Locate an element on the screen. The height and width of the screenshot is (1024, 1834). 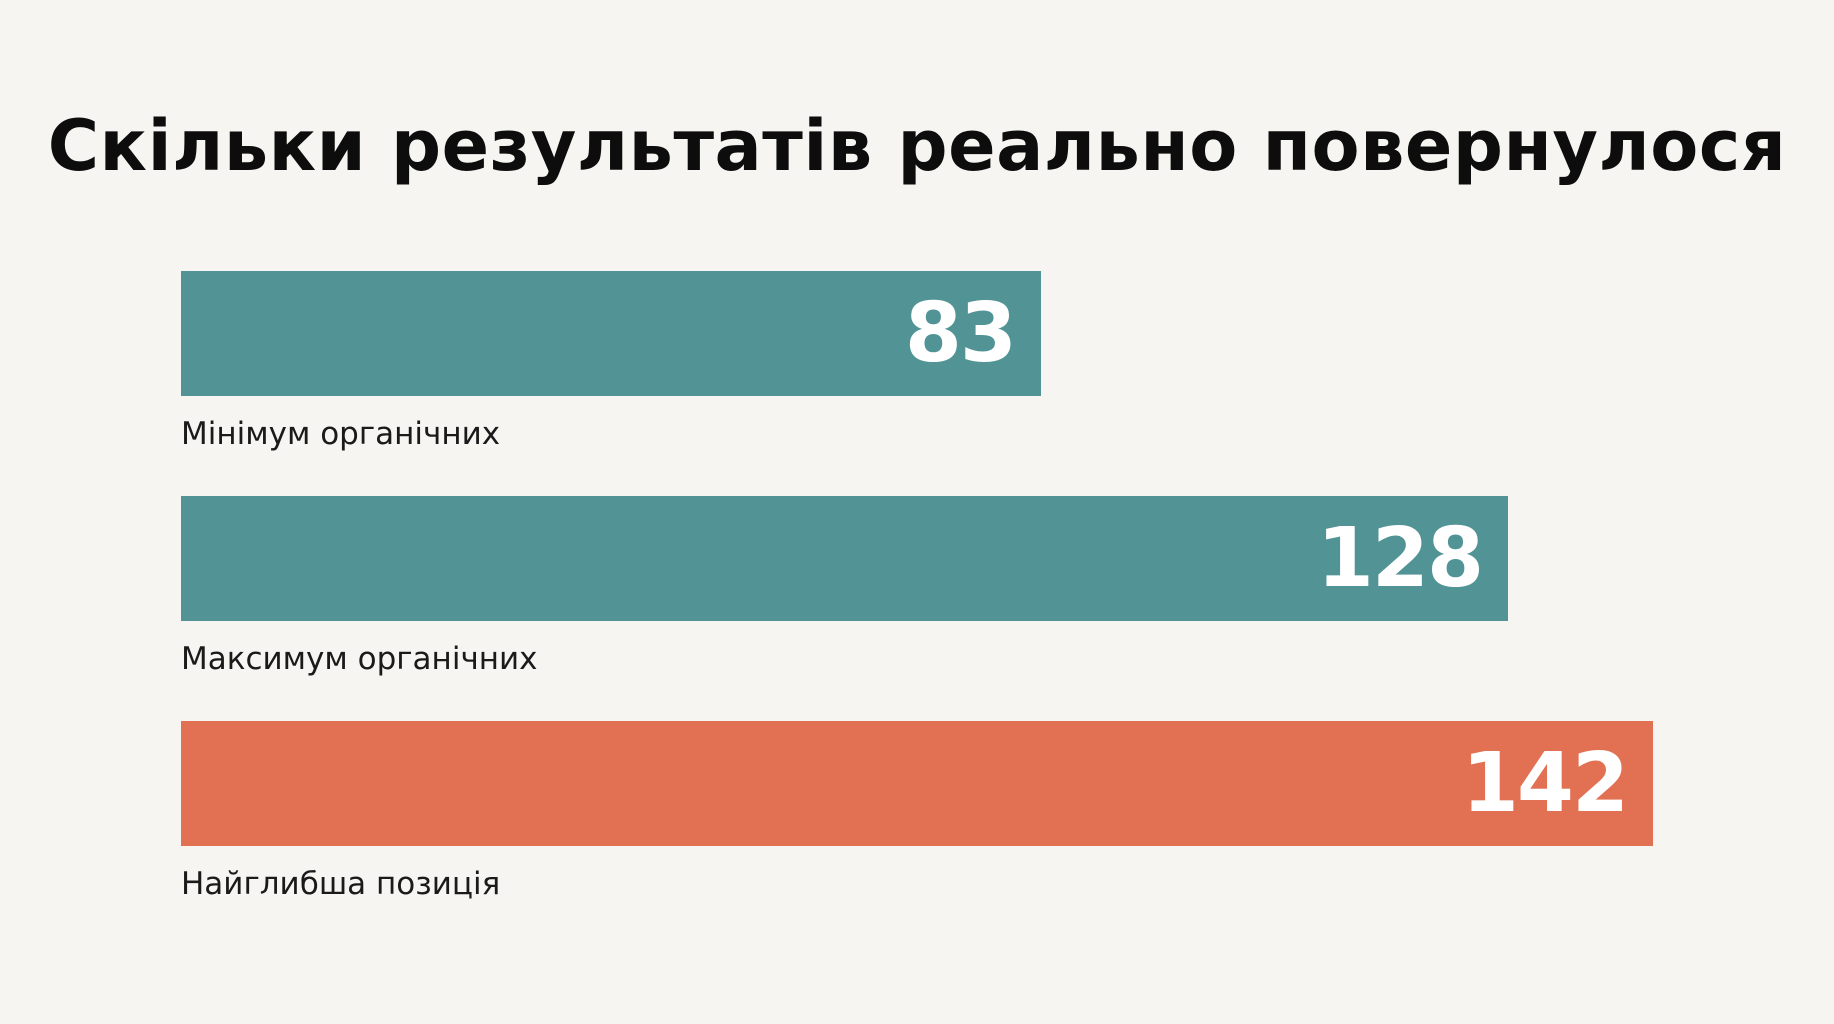
bar-3: 142 is located at coordinates (917, 783).